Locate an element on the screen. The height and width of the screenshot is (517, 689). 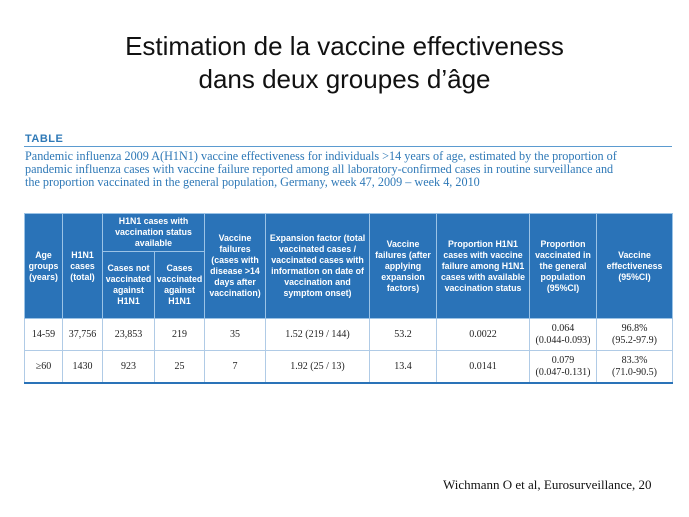
cell-failures-after-expansion: 53.2 is located at coordinates (403, 334).